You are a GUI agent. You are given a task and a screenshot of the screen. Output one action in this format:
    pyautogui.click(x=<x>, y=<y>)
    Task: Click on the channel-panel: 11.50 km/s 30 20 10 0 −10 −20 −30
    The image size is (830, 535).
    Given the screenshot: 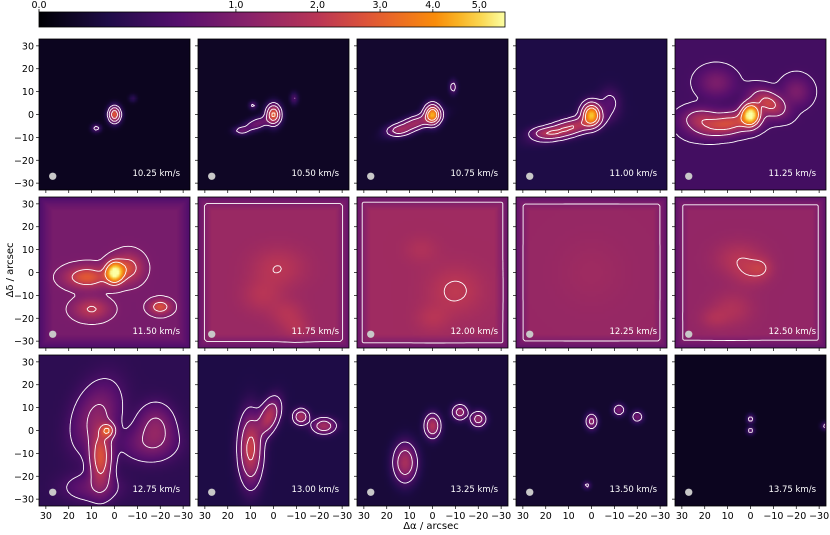 What is the action you would take?
    pyautogui.click(x=102, y=273)
    